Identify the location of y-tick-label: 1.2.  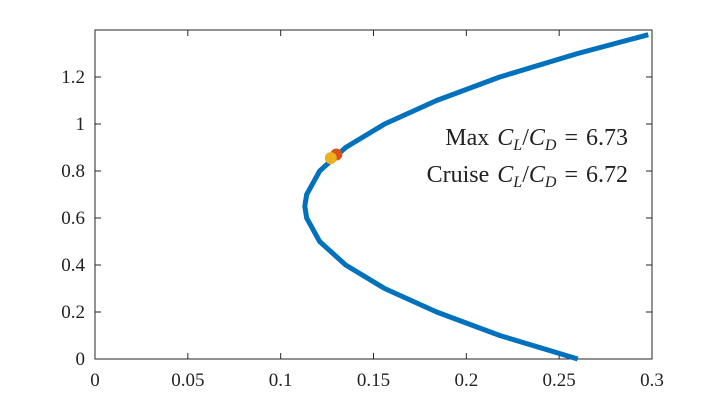
(73, 77).